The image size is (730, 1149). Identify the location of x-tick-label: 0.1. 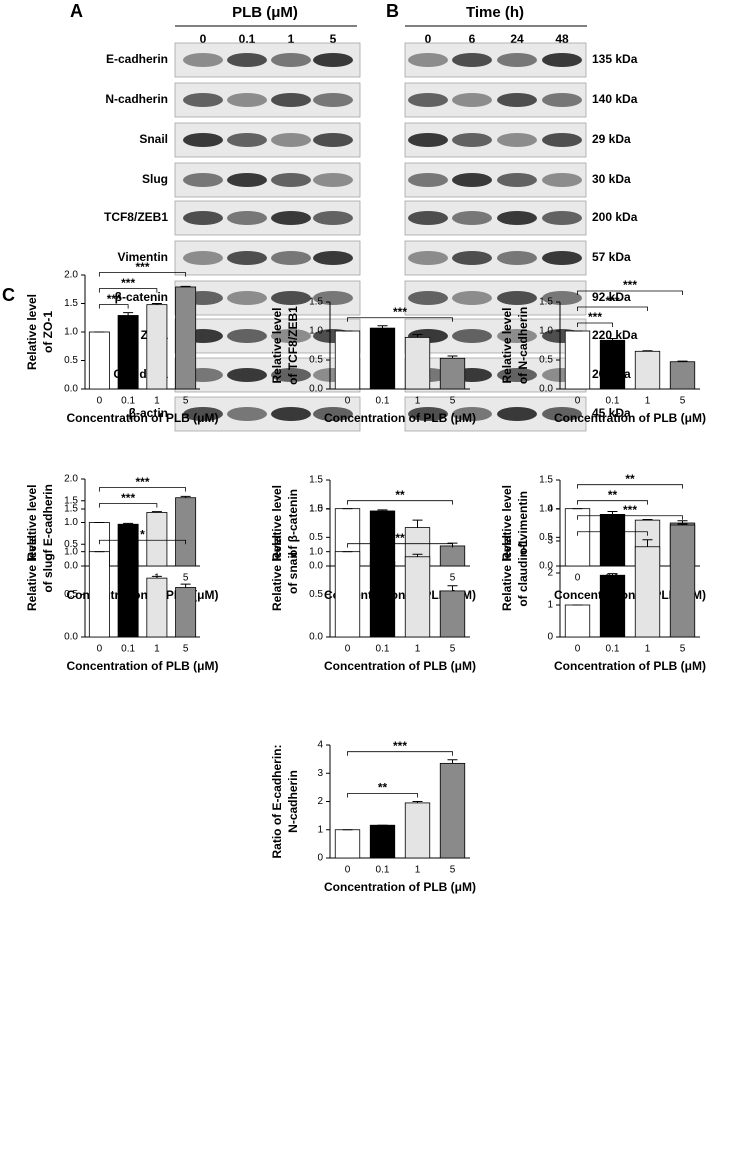
(613, 649).